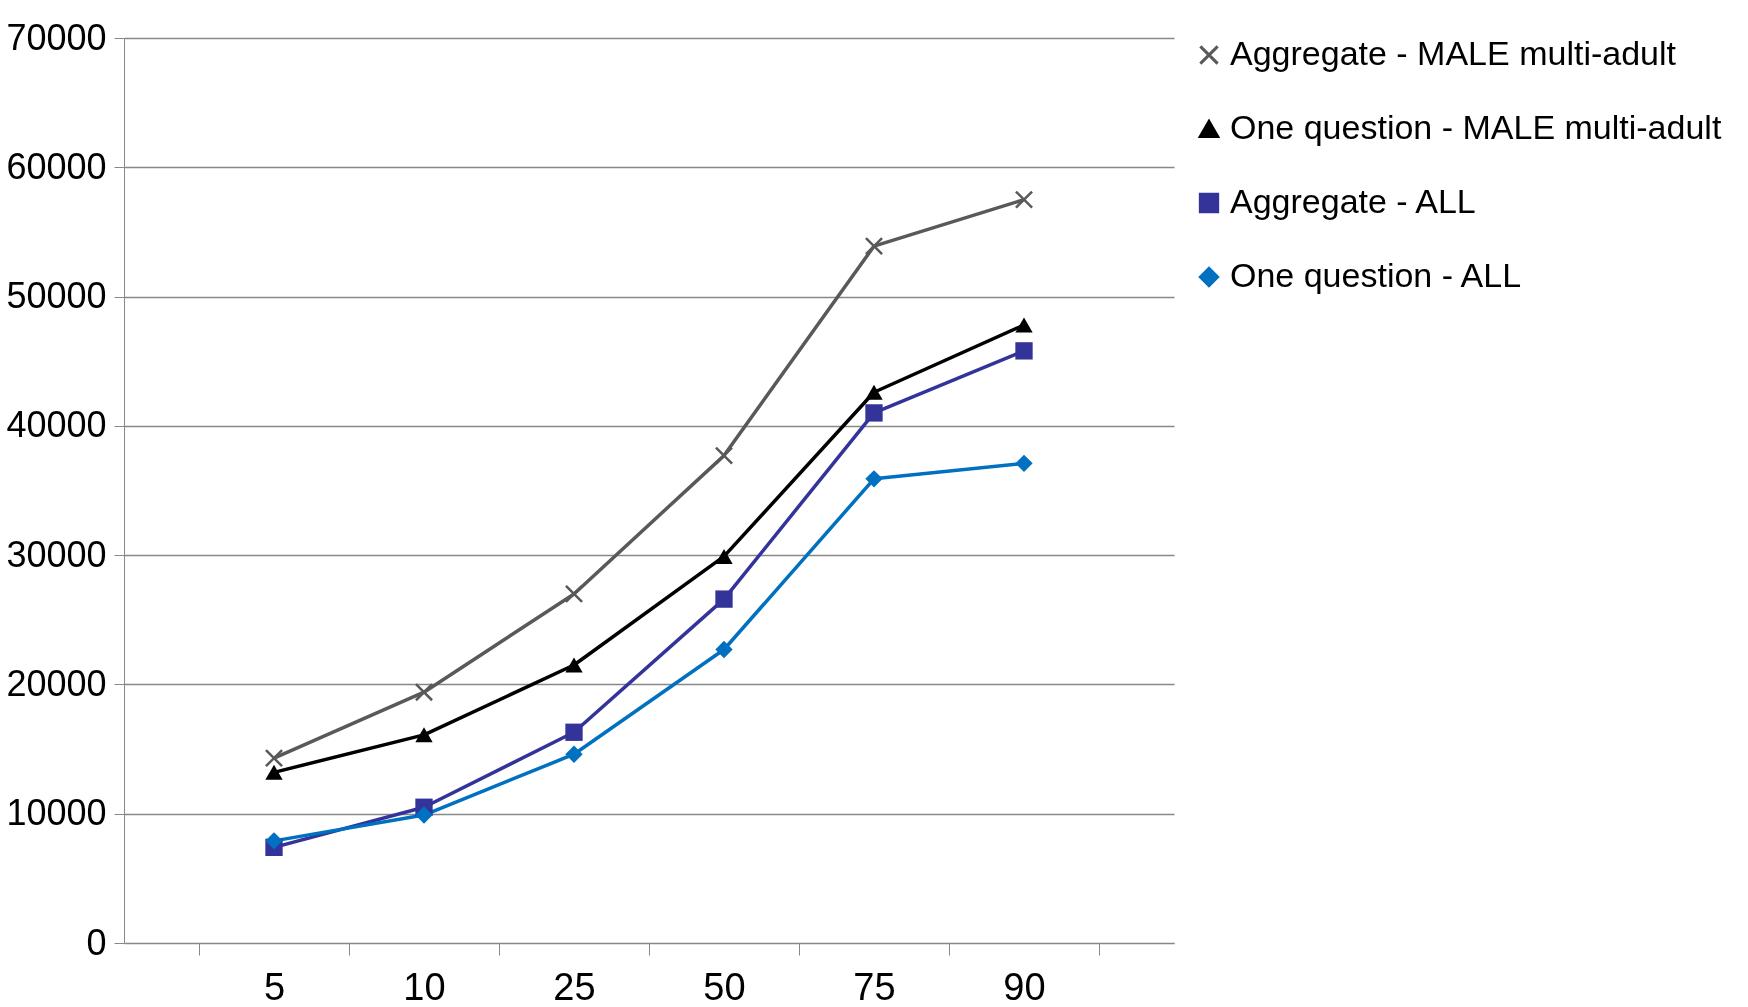 This screenshot has height=1007, width=1748. I want to click on y-tick-label: 40000, so click(56, 425).